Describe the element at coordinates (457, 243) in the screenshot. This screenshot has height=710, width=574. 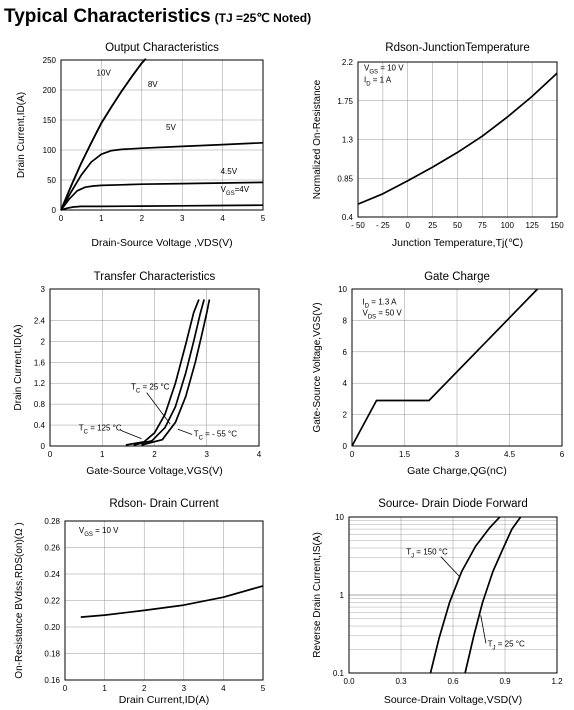
I see `x-axis-label: Junction Temperature,Tj(℃)` at that location.